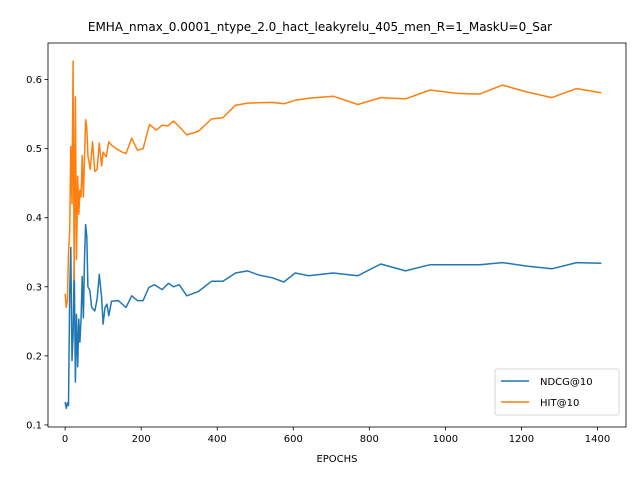 The image size is (640, 480). What do you see at coordinates (336, 459) in the screenshot?
I see `x-axis-title: EPOCHS` at bounding box center [336, 459].